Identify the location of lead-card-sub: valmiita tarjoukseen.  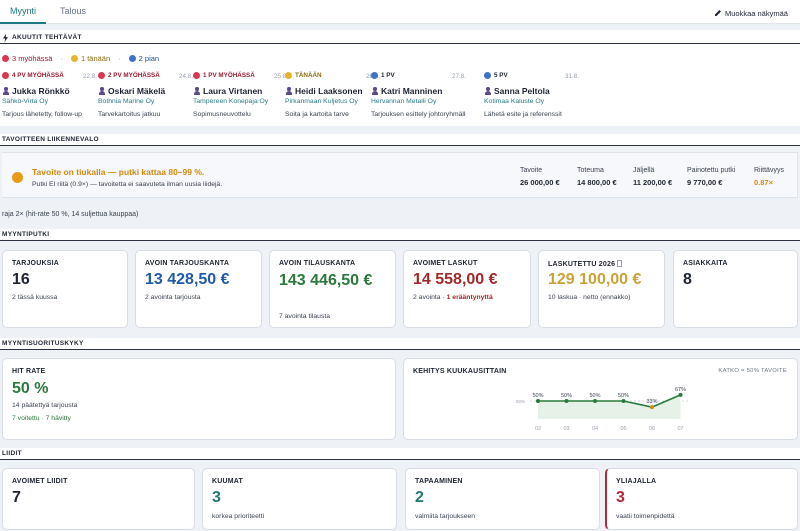
(445, 516).